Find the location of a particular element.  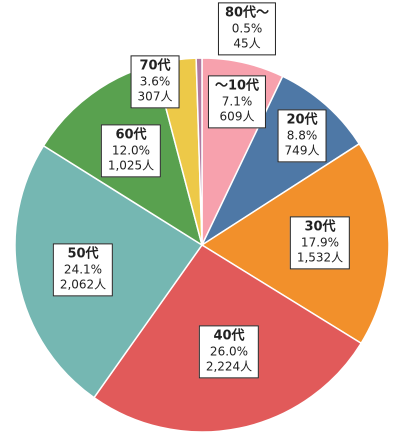

slice-percent: 26.0% is located at coordinates (229, 351).